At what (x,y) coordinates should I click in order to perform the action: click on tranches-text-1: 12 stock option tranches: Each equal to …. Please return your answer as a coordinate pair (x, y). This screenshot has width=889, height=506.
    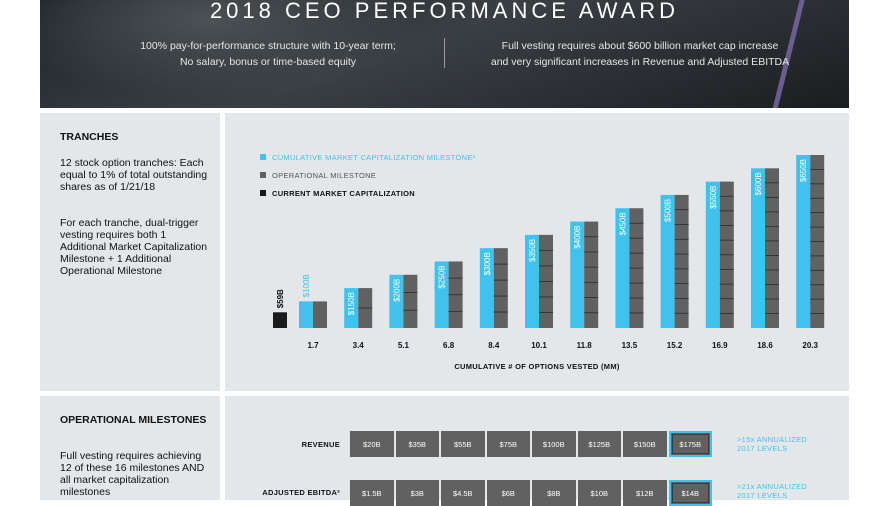
    Looking at the image, I should click on (134, 175).